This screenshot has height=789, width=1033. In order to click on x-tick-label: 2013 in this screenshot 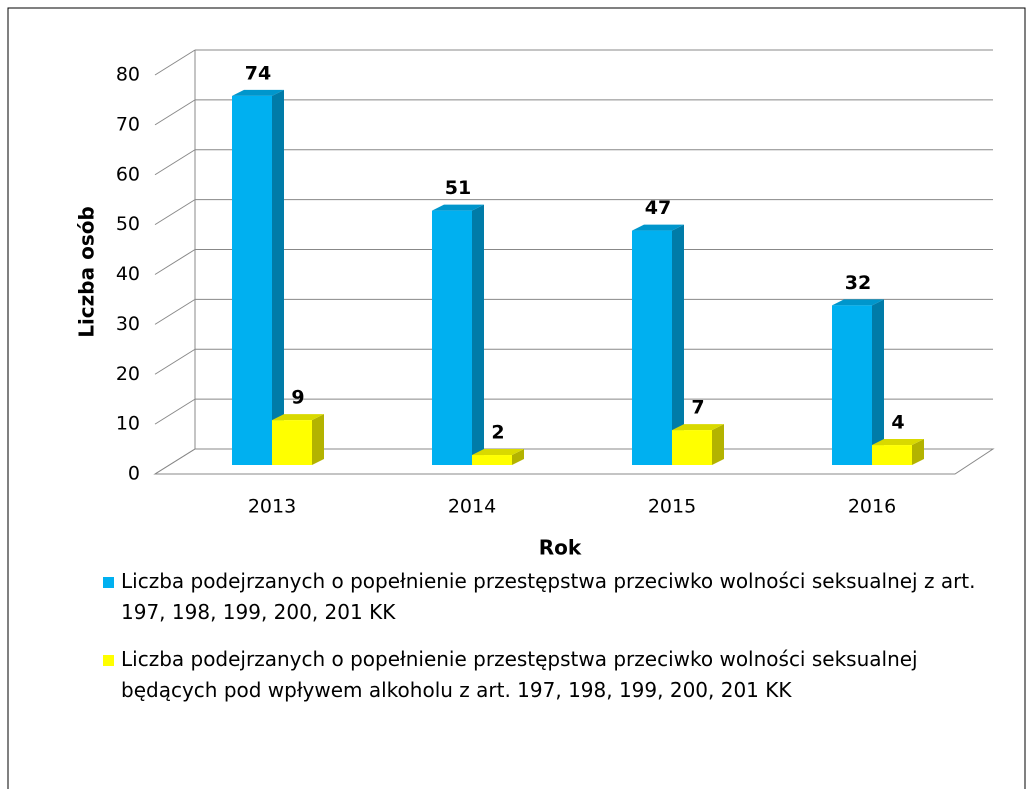, I will do `click(272, 507)`.